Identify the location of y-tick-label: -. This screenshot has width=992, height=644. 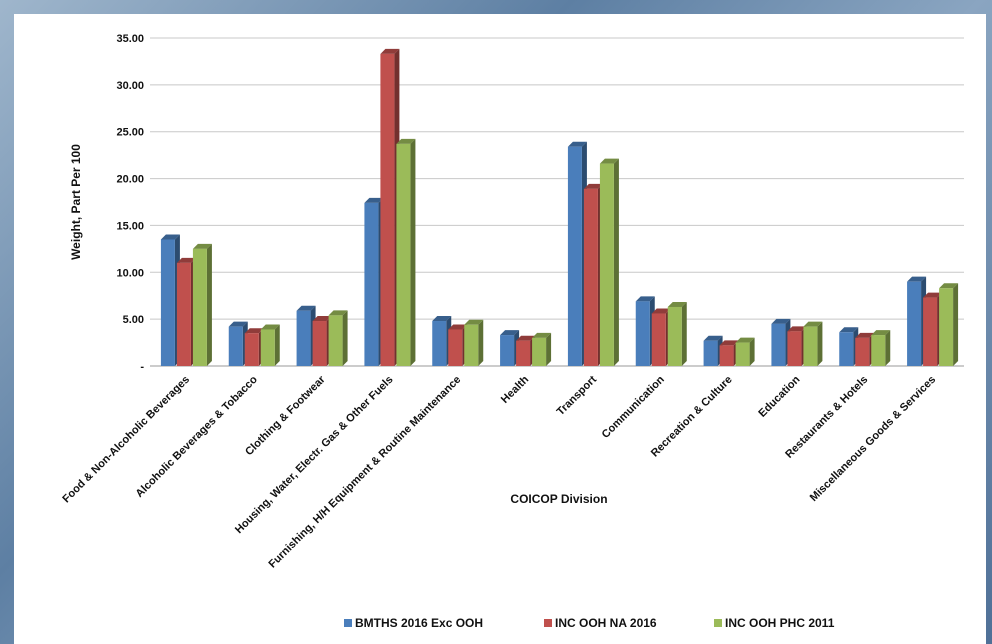
(142, 367).